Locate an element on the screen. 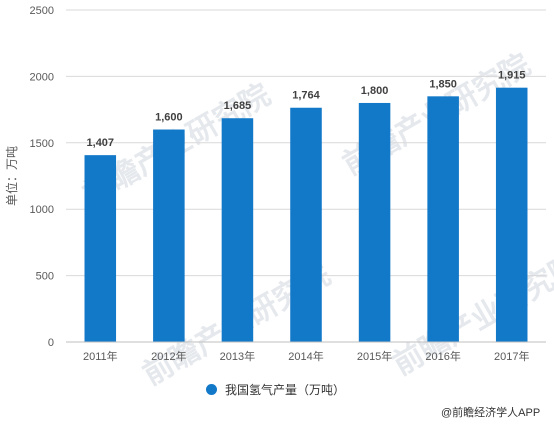  data-label: 1,600 is located at coordinates (169, 118).